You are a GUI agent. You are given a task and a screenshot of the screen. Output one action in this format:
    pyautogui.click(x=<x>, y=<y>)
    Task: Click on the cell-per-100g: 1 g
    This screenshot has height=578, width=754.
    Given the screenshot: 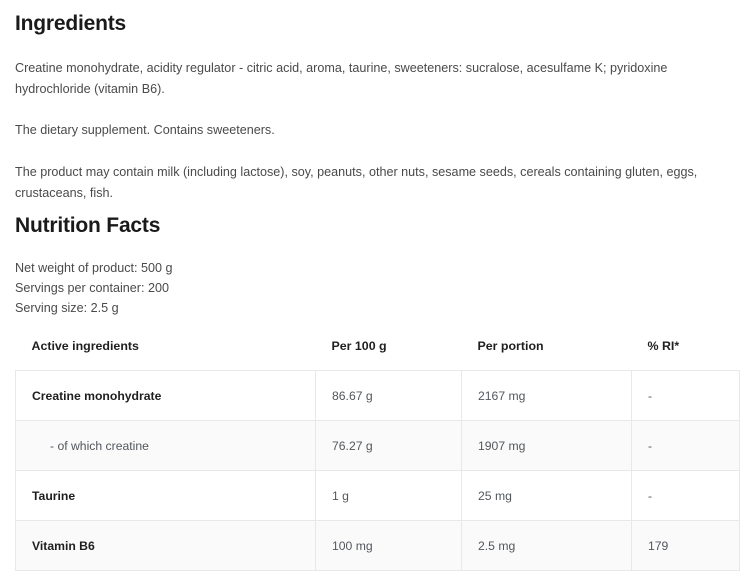 What is the action you would take?
    pyautogui.click(x=388, y=495)
    